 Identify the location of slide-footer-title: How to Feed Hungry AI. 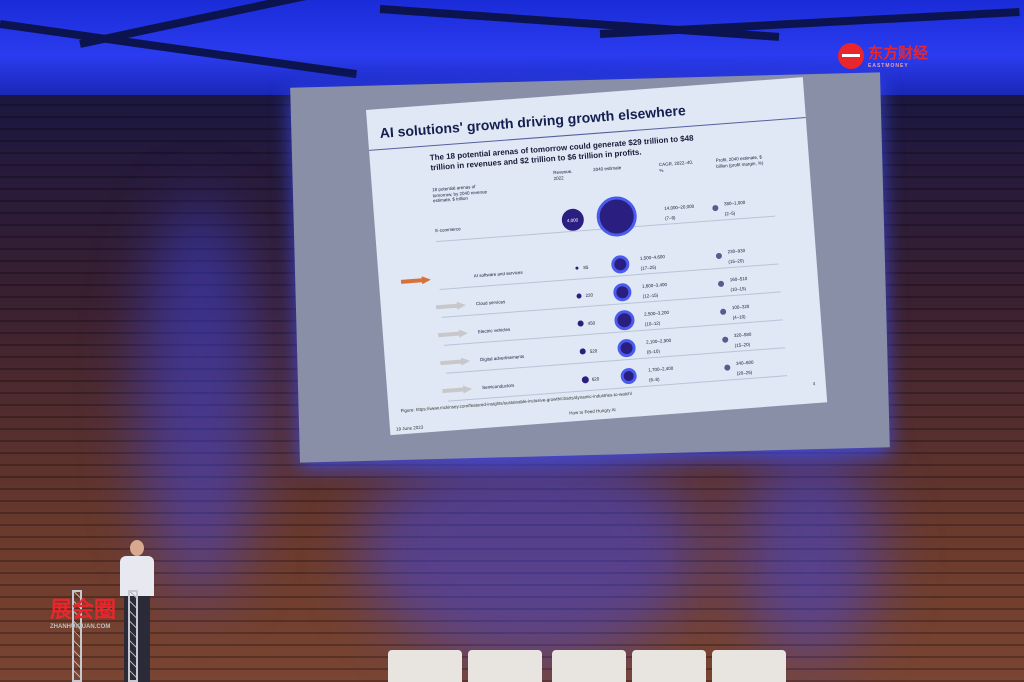
(592, 411).